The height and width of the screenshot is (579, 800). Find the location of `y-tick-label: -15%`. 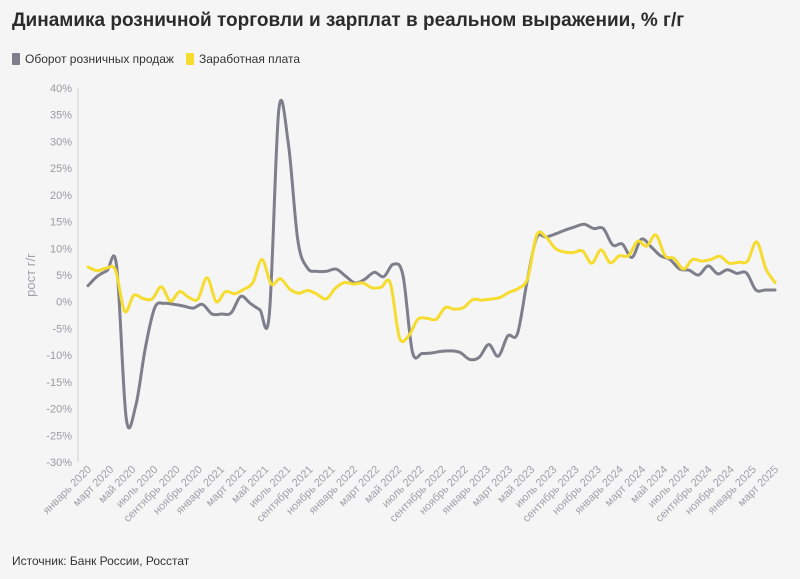

y-tick-label: -15% is located at coordinates (59, 383).